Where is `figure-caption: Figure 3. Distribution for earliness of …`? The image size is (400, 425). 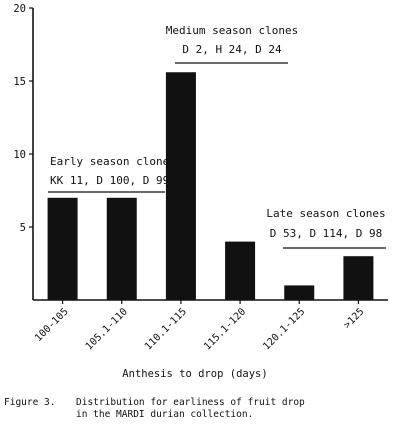
figure-caption: Figure 3. Distribution for earliness of … is located at coordinates (154, 408).